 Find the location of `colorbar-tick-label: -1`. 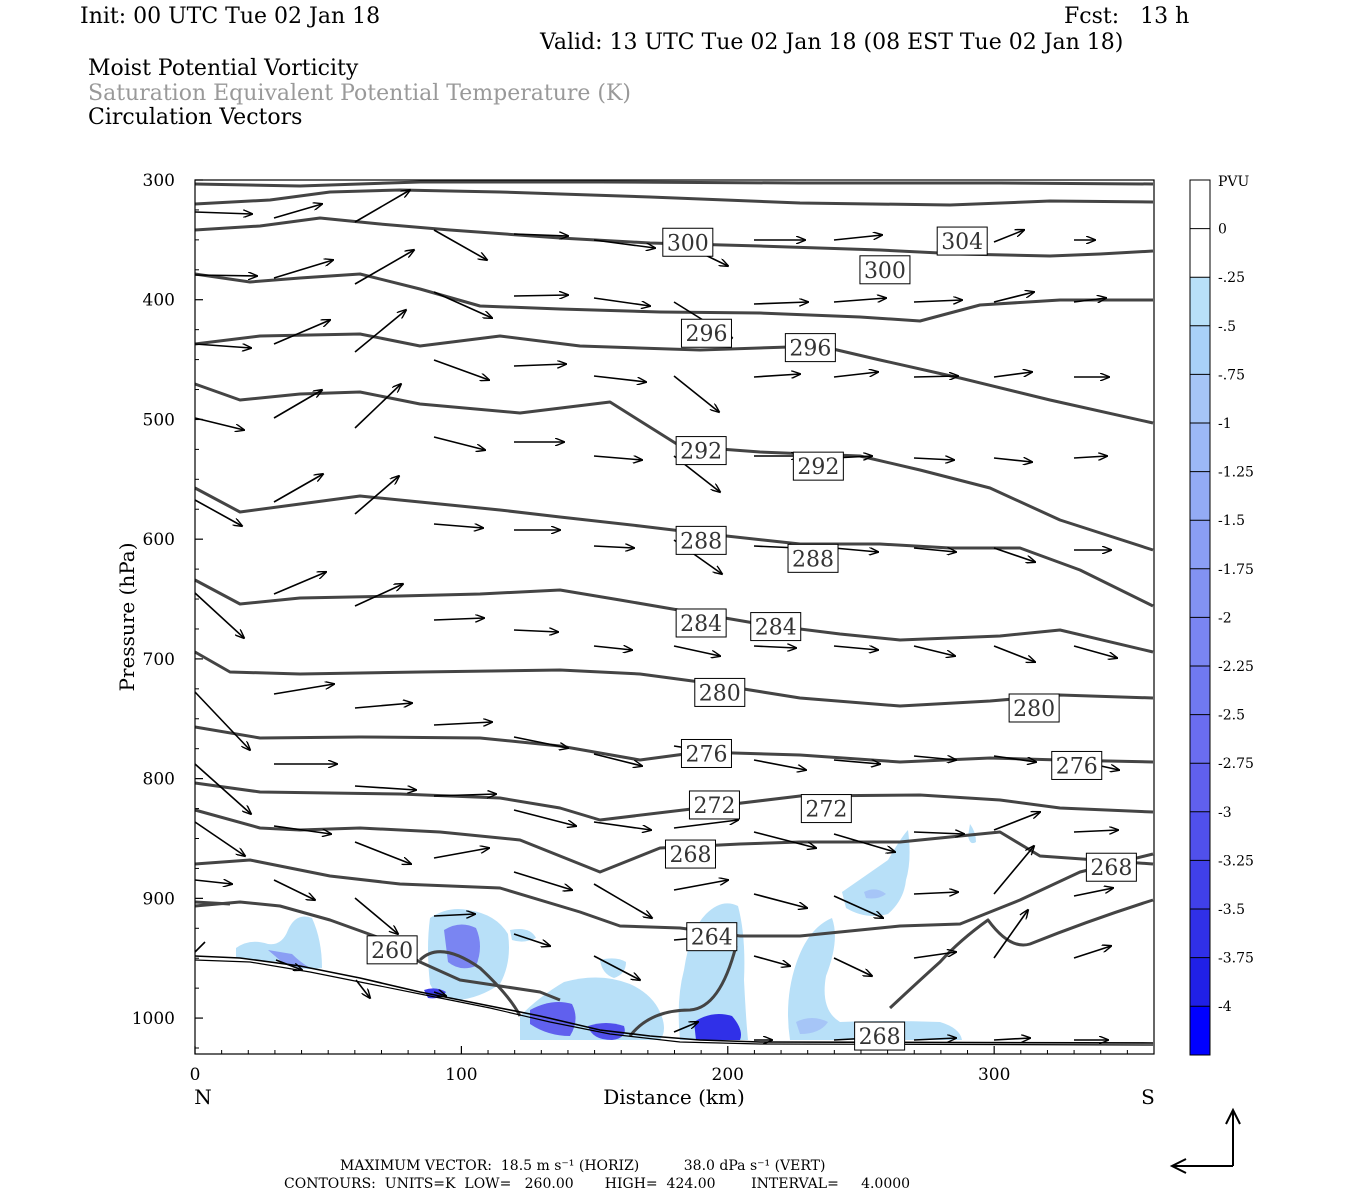

colorbar-tick-label: -1 is located at coordinates (1225, 424).